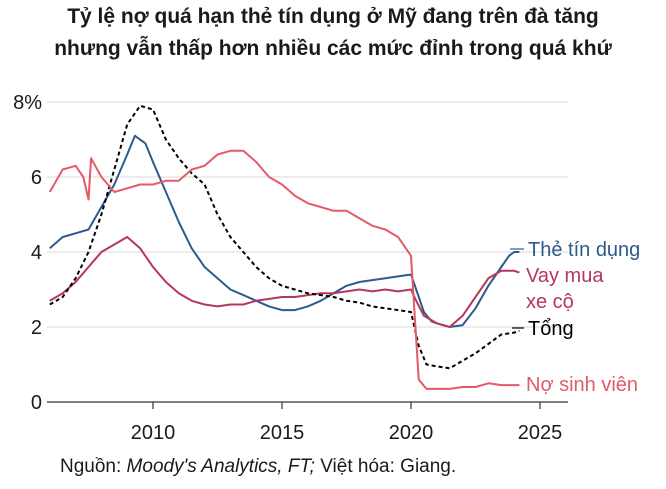 The image size is (666, 489). Describe the element at coordinates (36, 178) in the screenshot. I see `y-tick-label: 6` at that location.